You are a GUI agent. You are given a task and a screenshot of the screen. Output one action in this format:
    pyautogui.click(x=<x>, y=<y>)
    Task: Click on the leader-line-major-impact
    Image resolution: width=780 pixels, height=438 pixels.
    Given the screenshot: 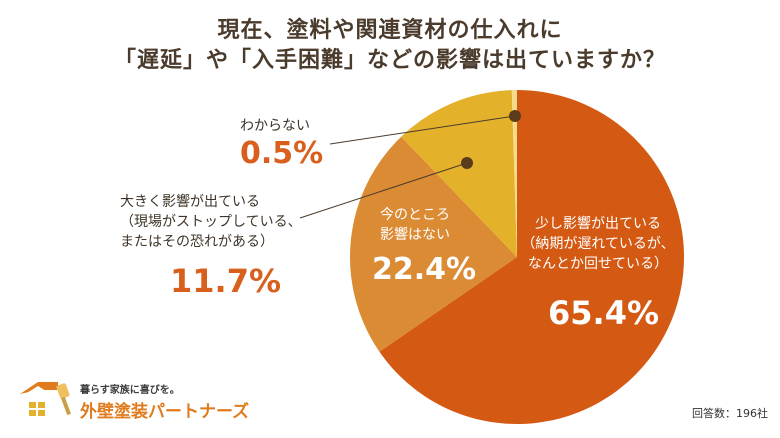 What is the action you would take?
    pyautogui.click(x=383, y=190)
    